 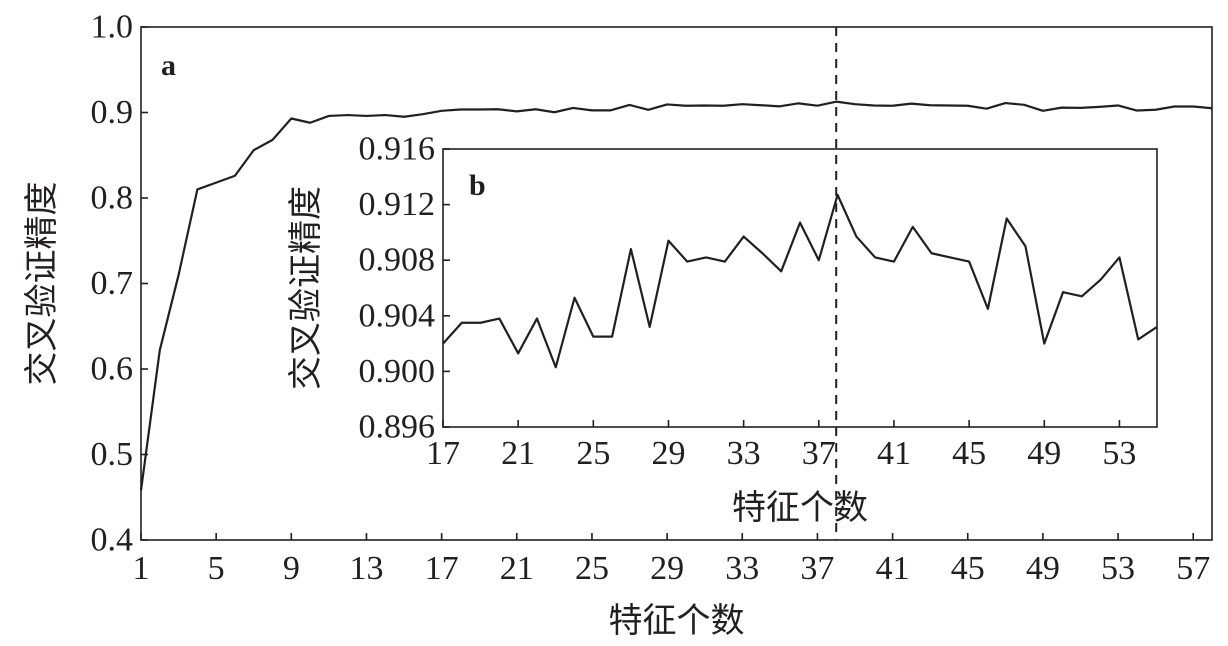 What do you see at coordinates (397, 371) in the screenshot?
I see `y-tick-label: 0.900` at bounding box center [397, 371].